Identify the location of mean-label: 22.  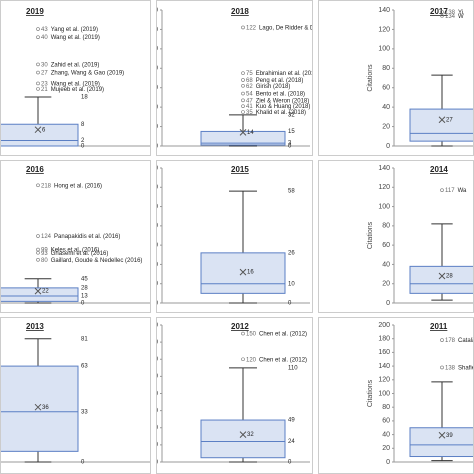
(45, 292).